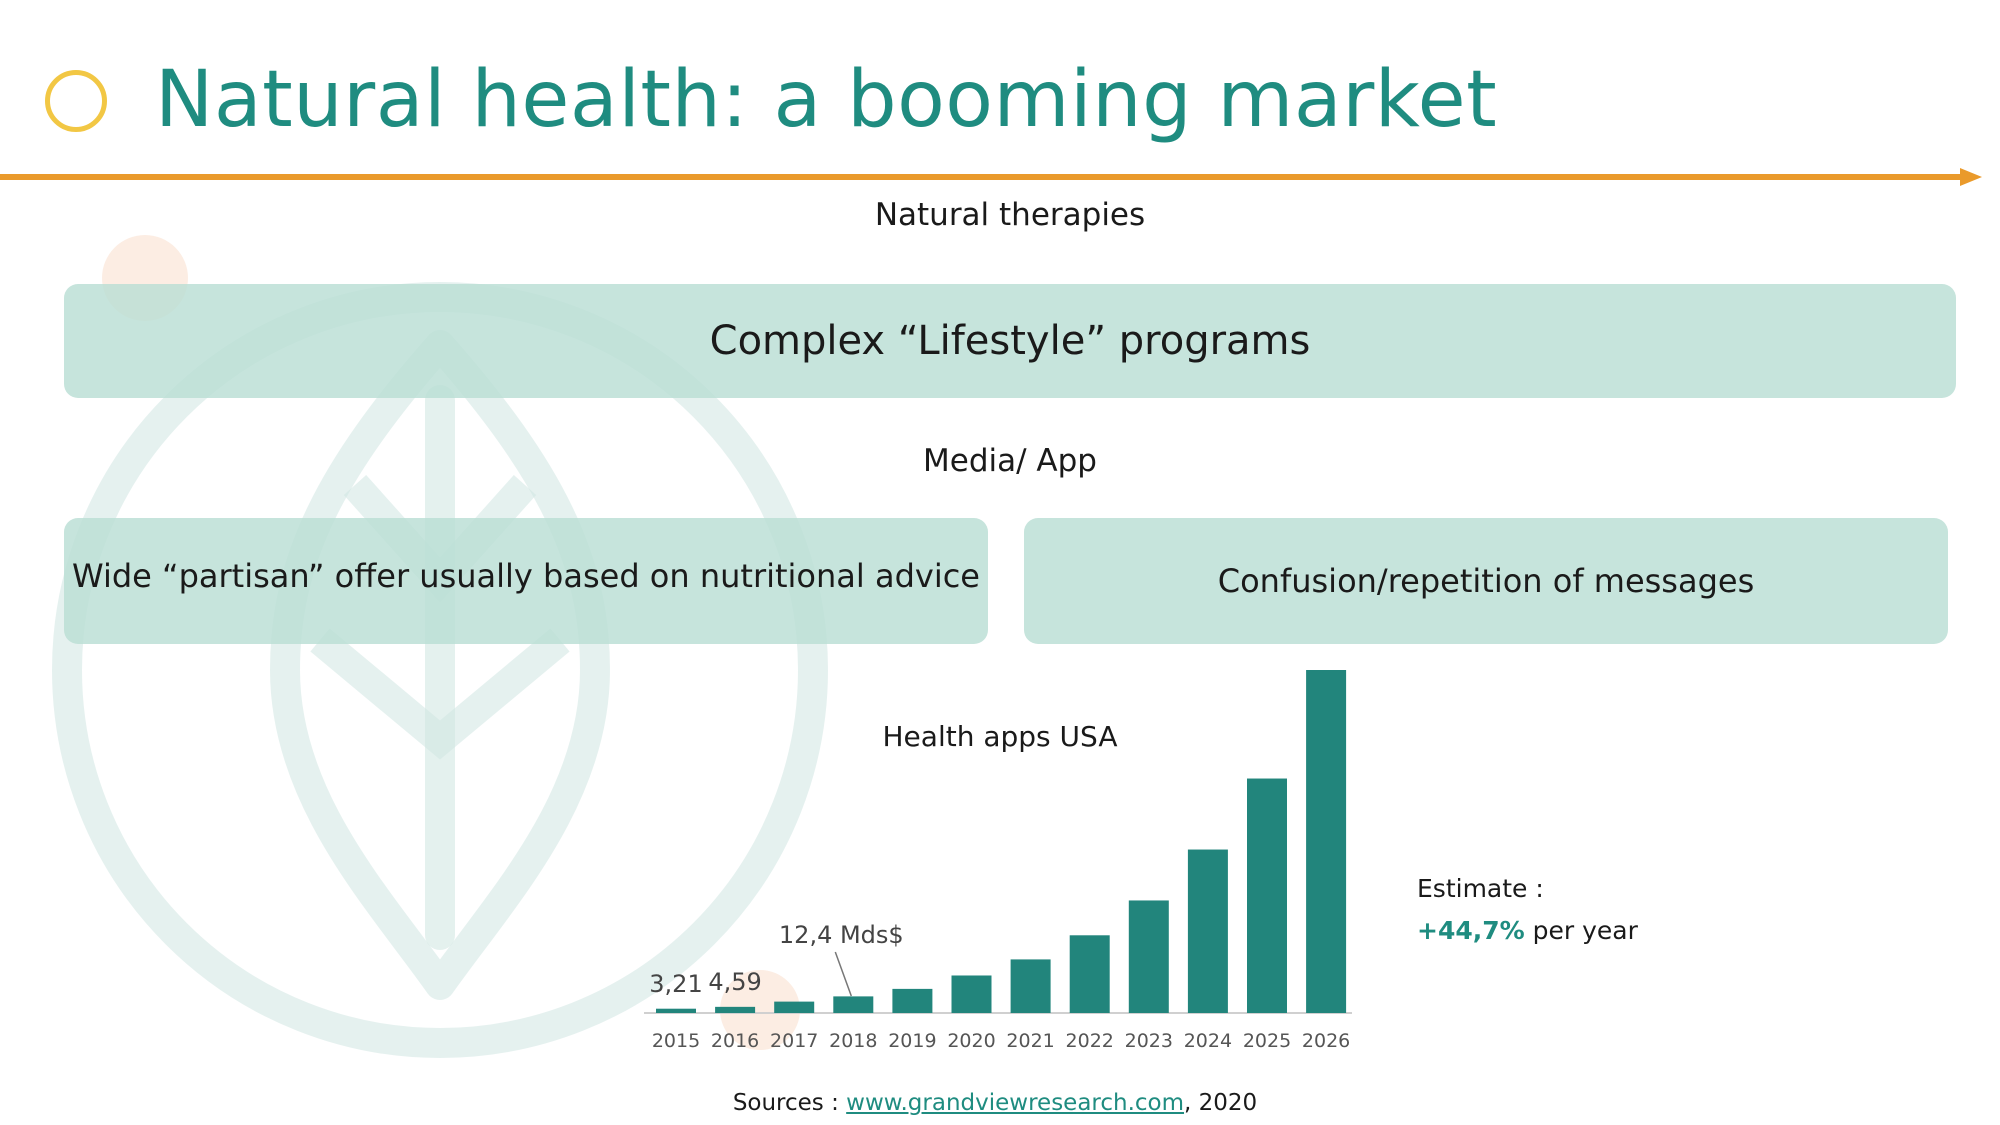 Image resolution: width=2000 pixels, height=1125 pixels. I want to click on sources-link: www.grandviewresearch.com, so click(1015, 1103).